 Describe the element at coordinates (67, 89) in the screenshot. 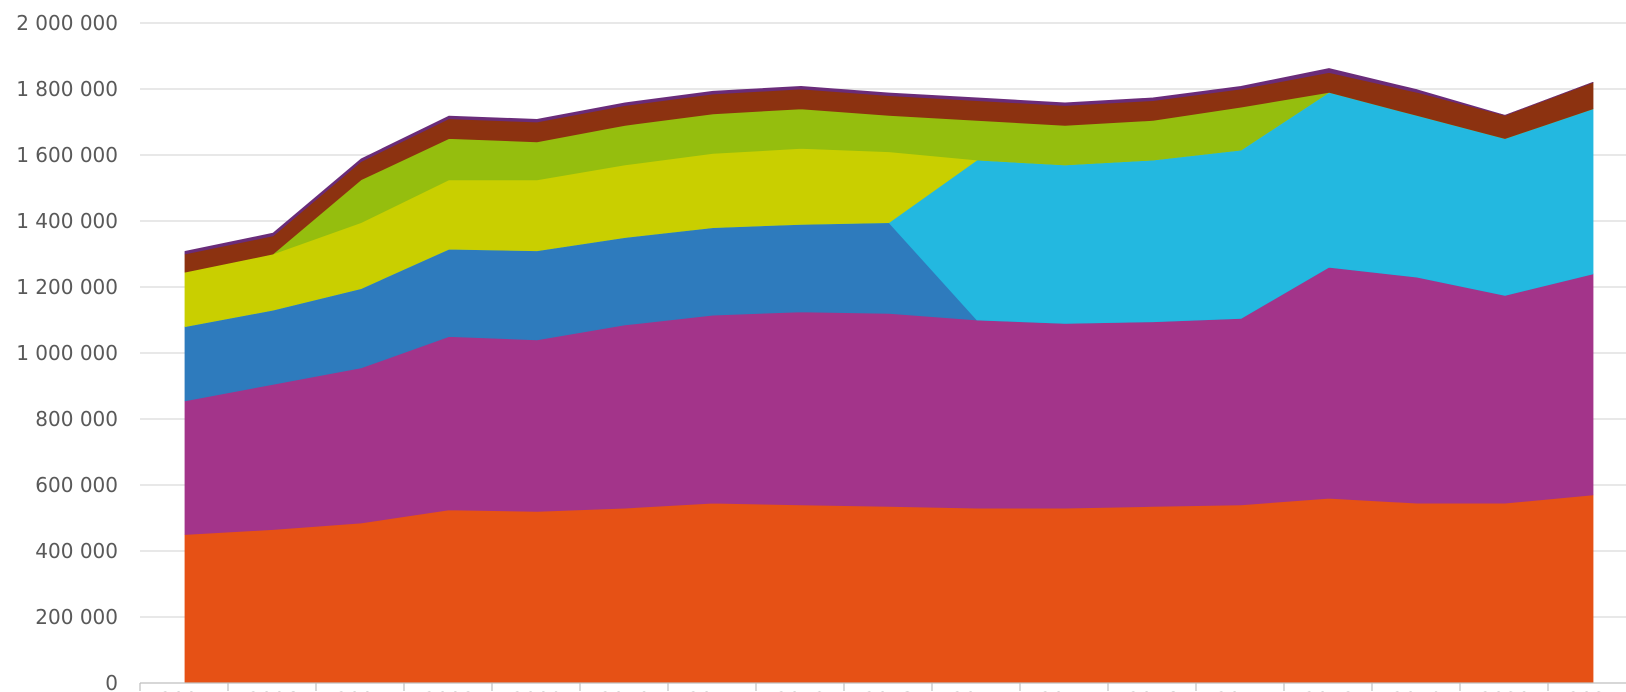

I see `y-tick-label: 1 800 000` at that location.